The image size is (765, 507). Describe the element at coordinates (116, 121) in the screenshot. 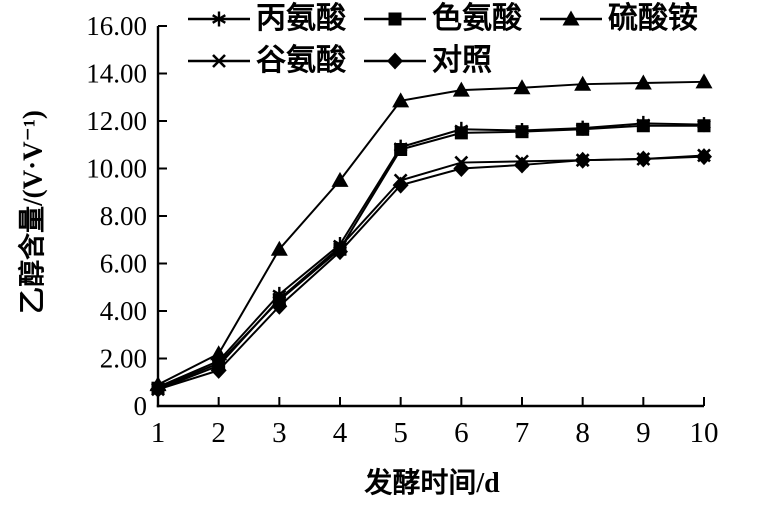

I see `y-tick-label: 12.00` at that location.